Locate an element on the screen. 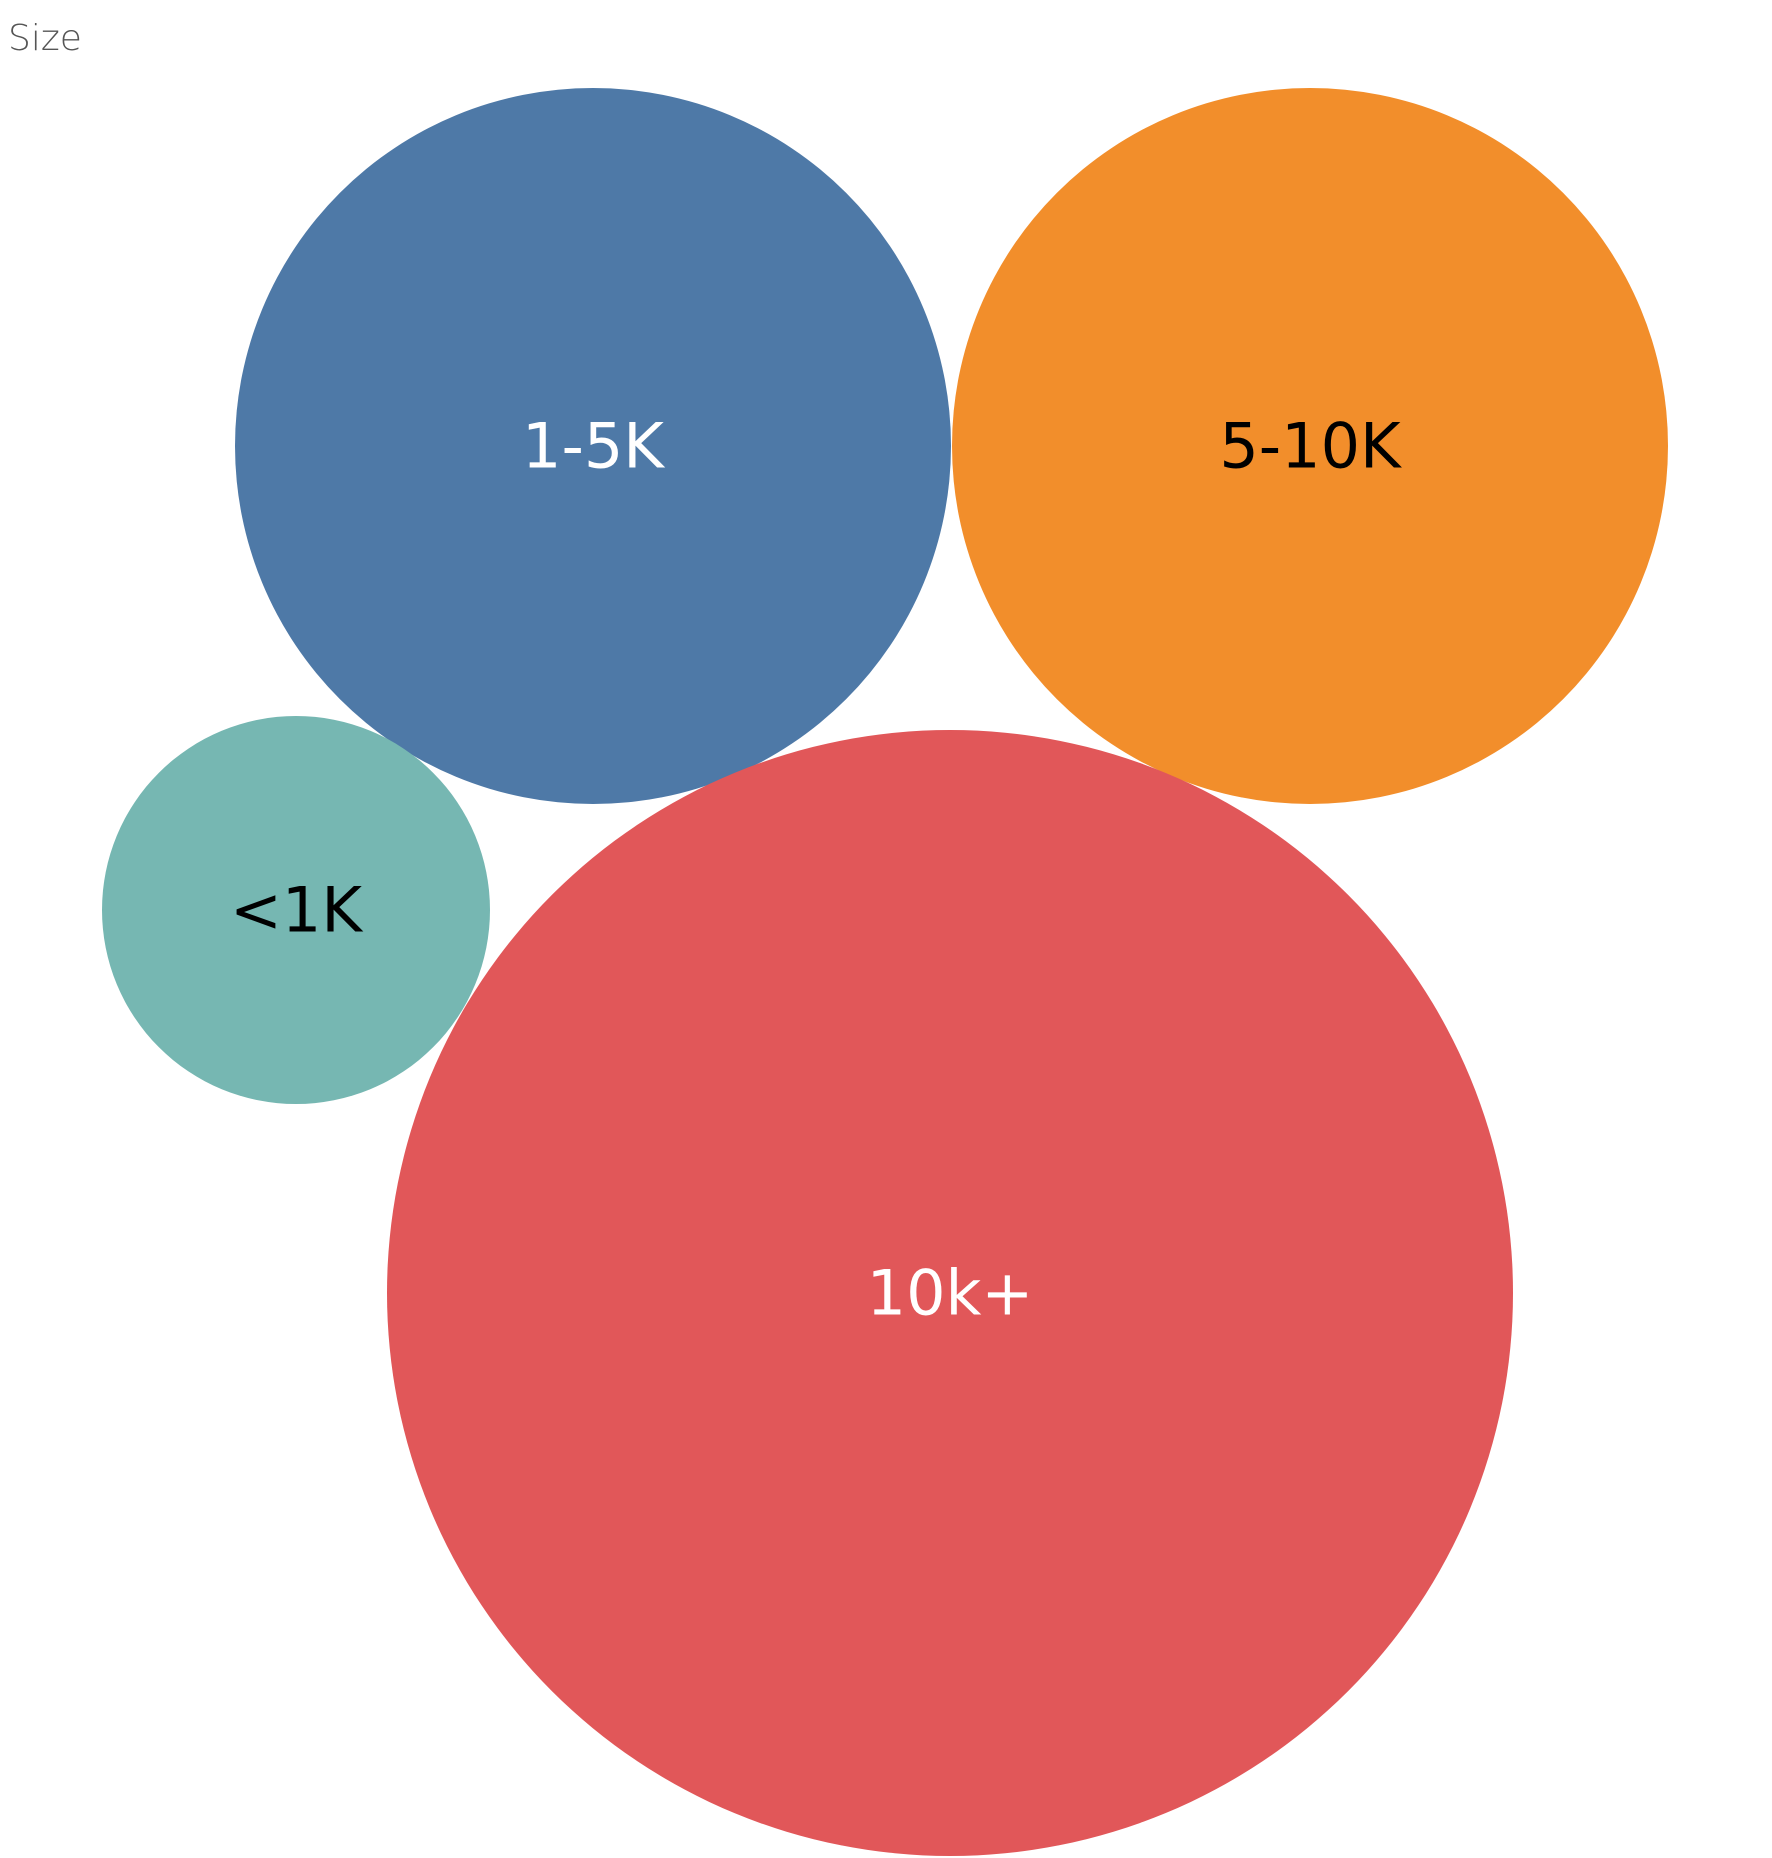  bubble-label-10k-plus: 10k+ is located at coordinates (950, 1293).